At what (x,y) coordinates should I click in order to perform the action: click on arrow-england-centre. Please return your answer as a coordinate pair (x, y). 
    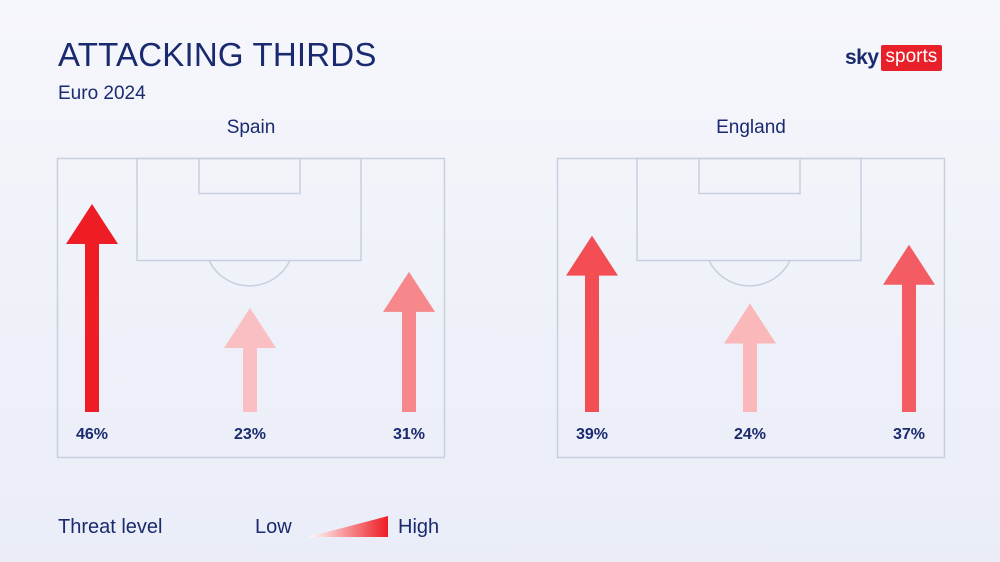
    Looking at the image, I should click on (750, 357).